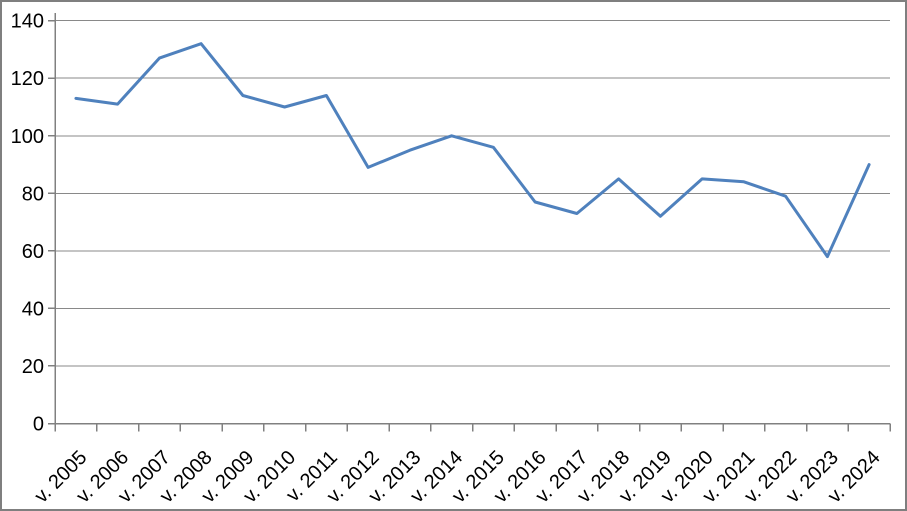 The image size is (907, 511). What do you see at coordinates (33, 194) in the screenshot?
I see `y-tick-label: 80` at bounding box center [33, 194].